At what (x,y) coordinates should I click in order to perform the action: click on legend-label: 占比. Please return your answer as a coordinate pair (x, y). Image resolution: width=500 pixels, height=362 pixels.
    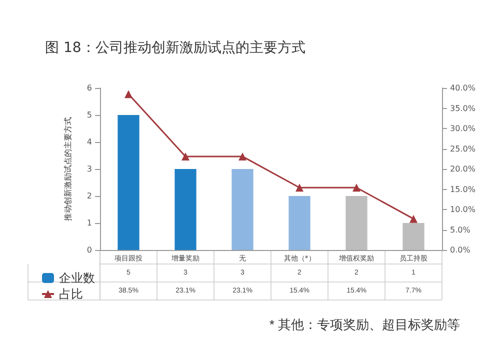
    Looking at the image, I should click on (71, 294).